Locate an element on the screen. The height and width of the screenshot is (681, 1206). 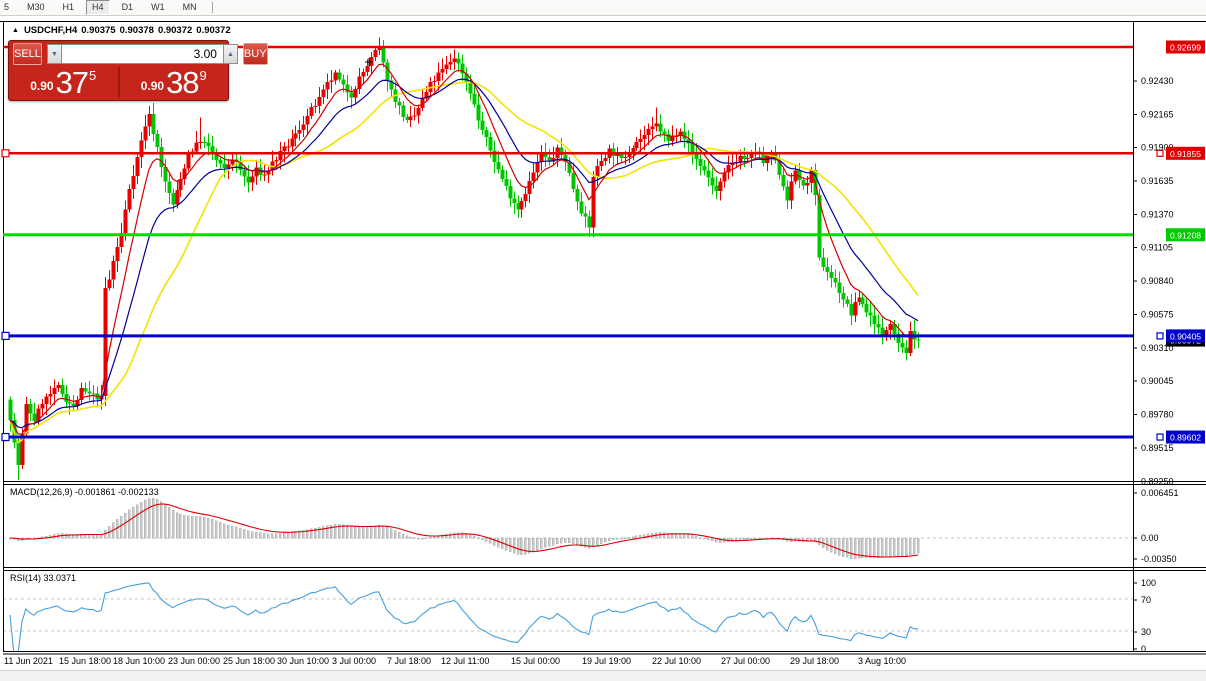
sell-button: SELL is located at coordinates (27, 54).